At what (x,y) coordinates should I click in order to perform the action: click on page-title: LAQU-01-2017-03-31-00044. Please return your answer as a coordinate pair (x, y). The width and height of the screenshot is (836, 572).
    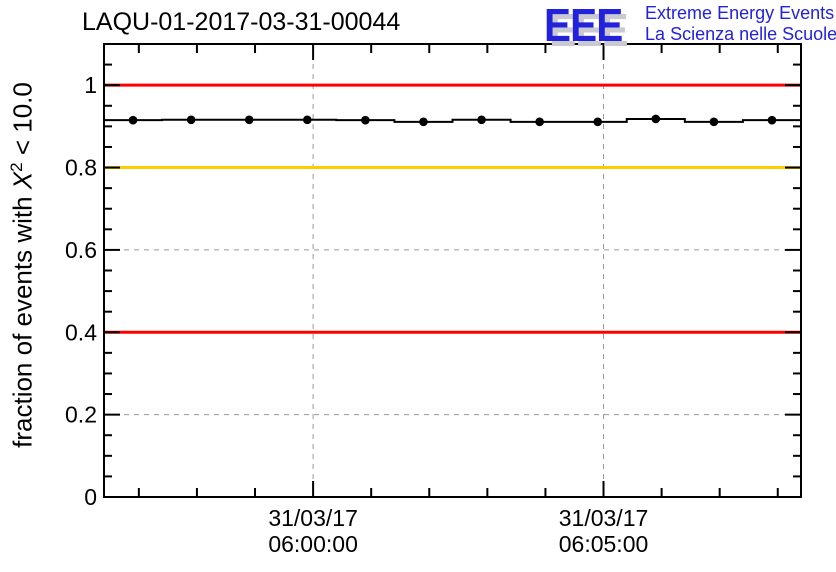
    Looking at the image, I should click on (241, 22).